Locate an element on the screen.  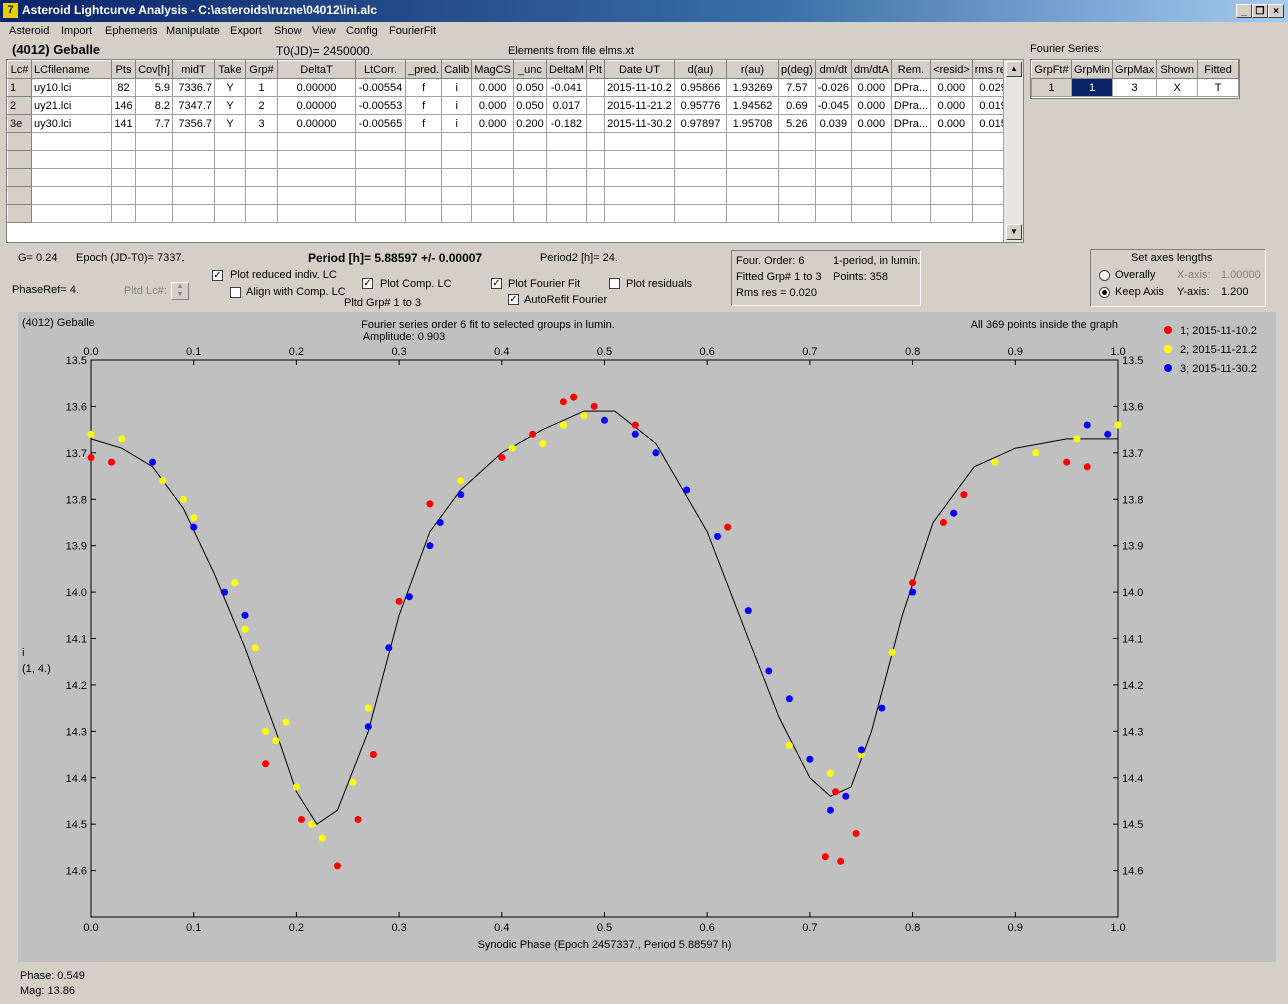
lc-col-header: DeltaT is located at coordinates (316, 69).